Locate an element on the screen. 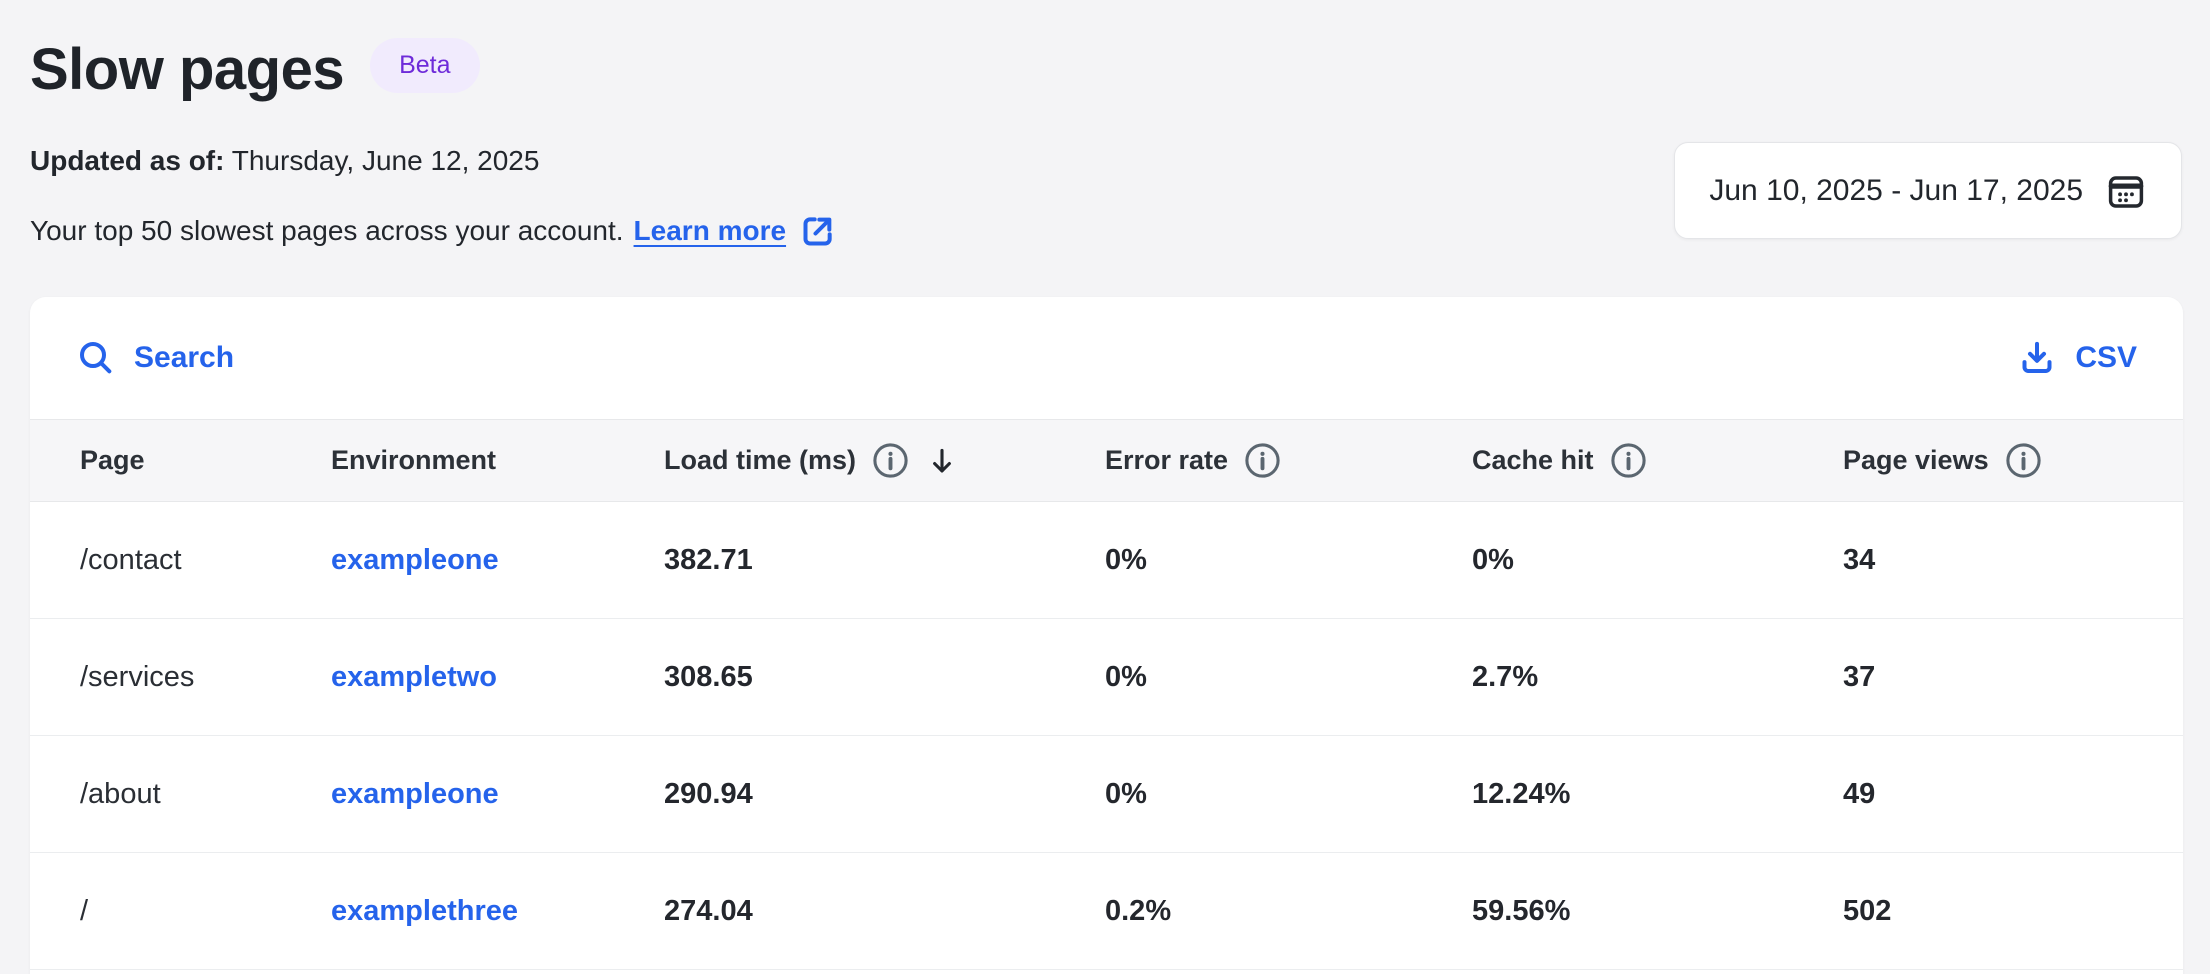  updated-label: Updated as of: is located at coordinates (127, 160).